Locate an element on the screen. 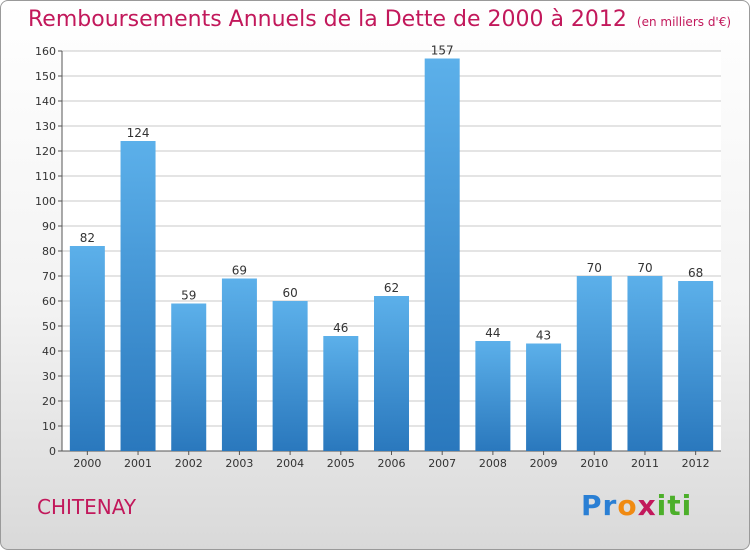 This screenshot has width=750, height=550. data-label: 68 is located at coordinates (695, 273).